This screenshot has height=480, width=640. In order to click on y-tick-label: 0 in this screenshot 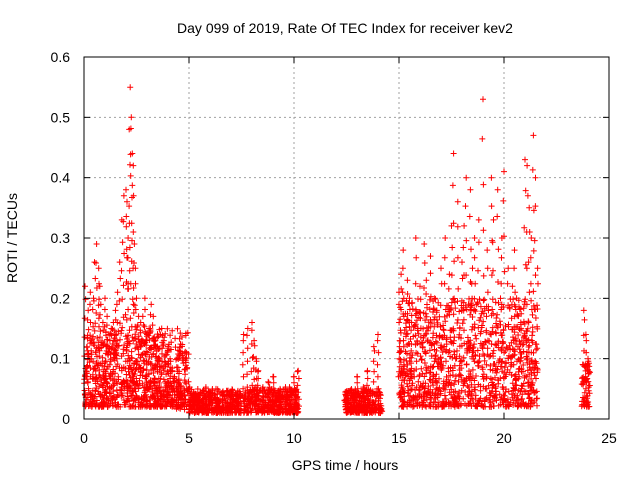, I will do `click(66, 419)`.